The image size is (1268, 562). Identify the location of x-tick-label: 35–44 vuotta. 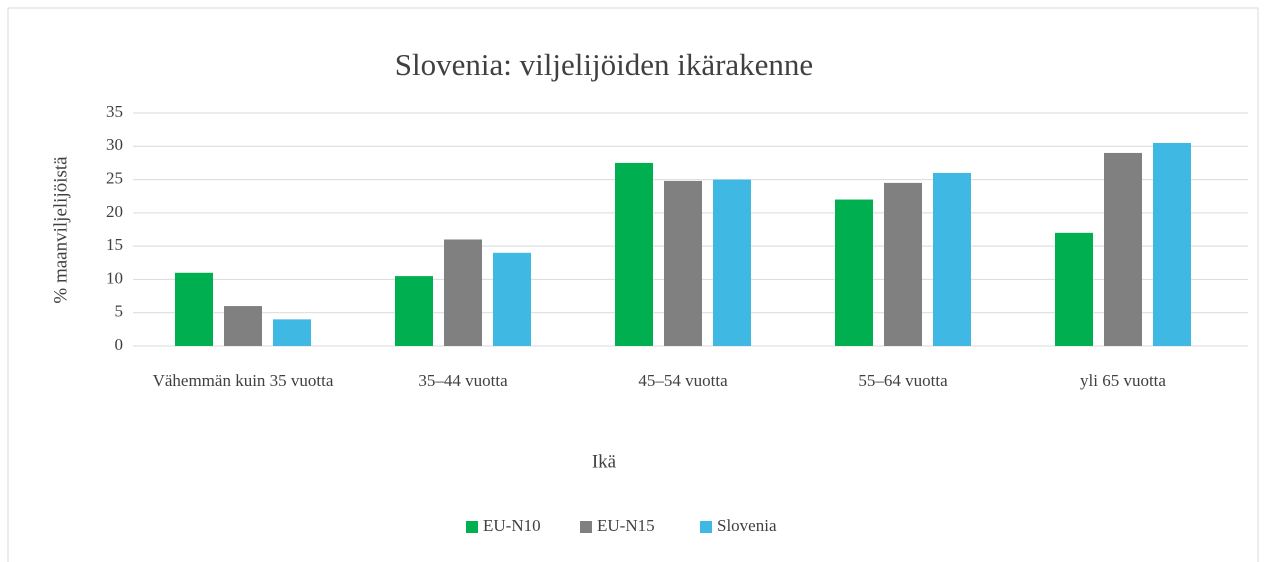
(463, 380).